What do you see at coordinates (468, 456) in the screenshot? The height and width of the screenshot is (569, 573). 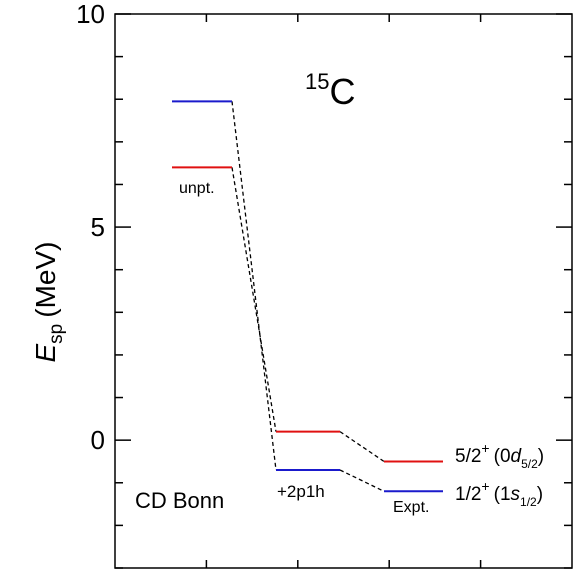 I see `state-label-d52-jpi: 5/2` at bounding box center [468, 456].